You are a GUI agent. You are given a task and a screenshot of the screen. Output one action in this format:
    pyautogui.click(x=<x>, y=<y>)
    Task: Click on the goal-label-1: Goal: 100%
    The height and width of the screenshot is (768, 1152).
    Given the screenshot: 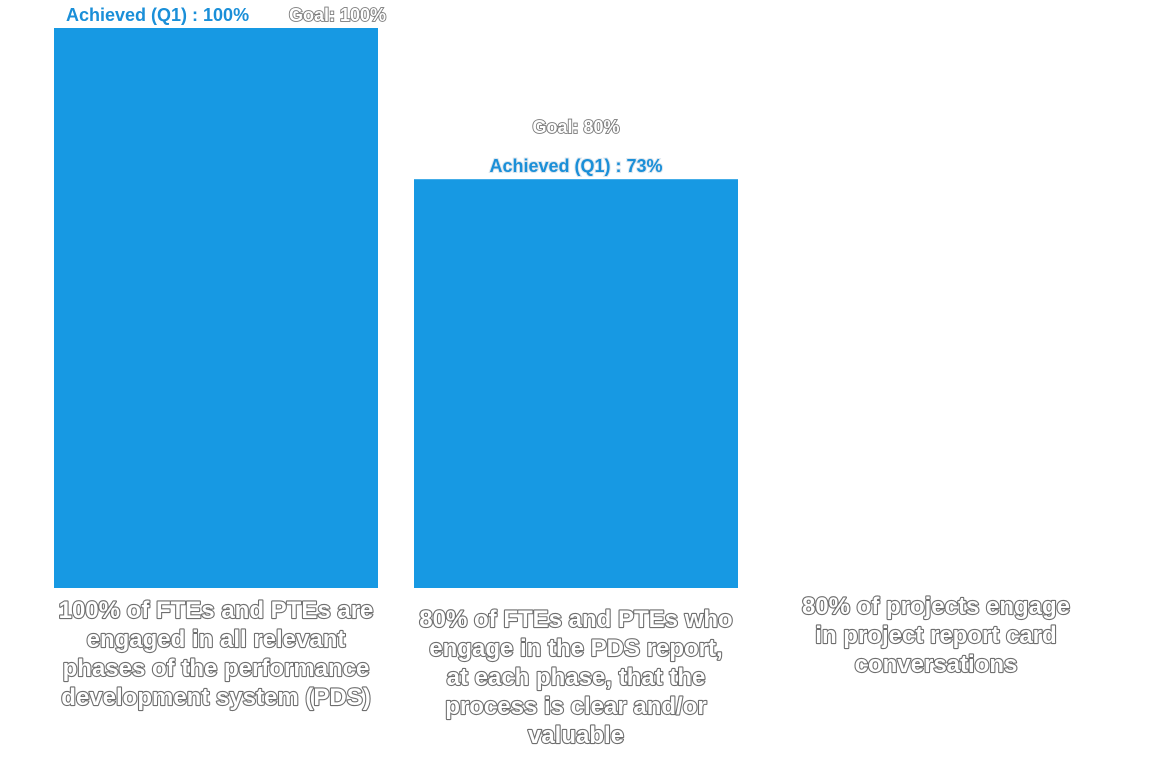 What is the action you would take?
    pyautogui.click(x=337, y=15)
    